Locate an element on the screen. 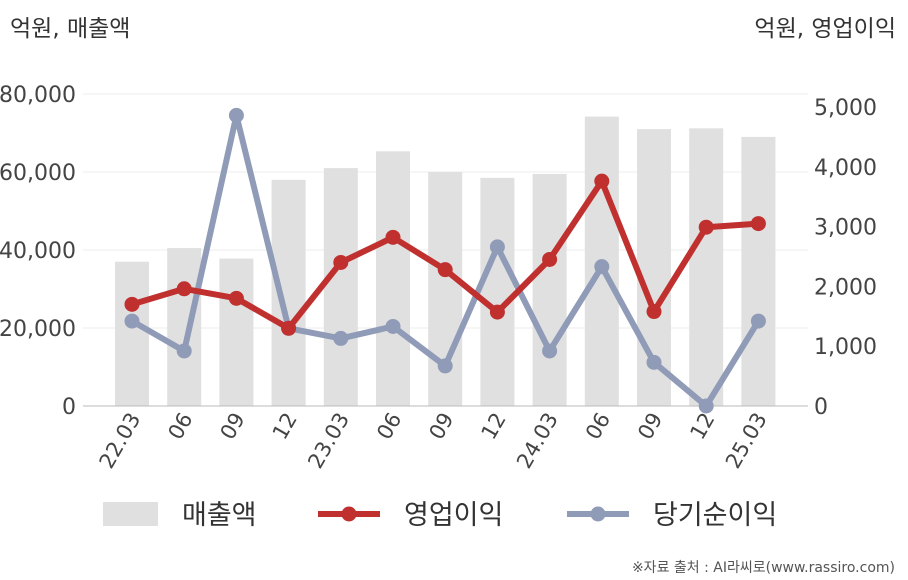 The width and height of the screenshot is (908, 580). left-tick-label: 40,000 is located at coordinates (38, 251).